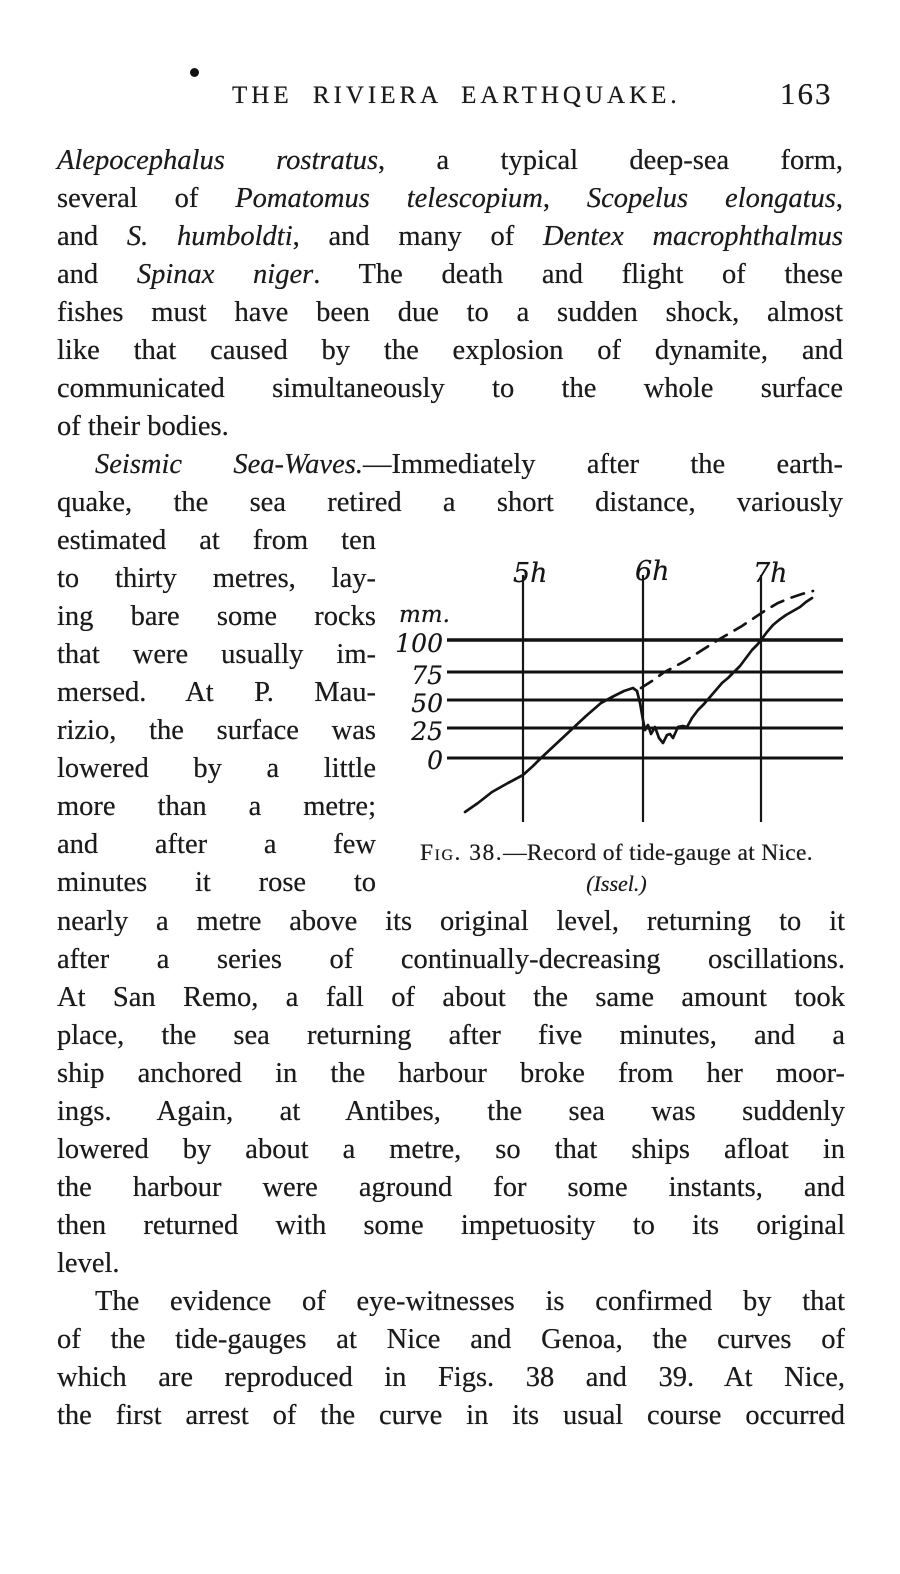  What do you see at coordinates (427, 675) in the screenshot?
I see `y-axis-mm-label: 75` at bounding box center [427, 675].